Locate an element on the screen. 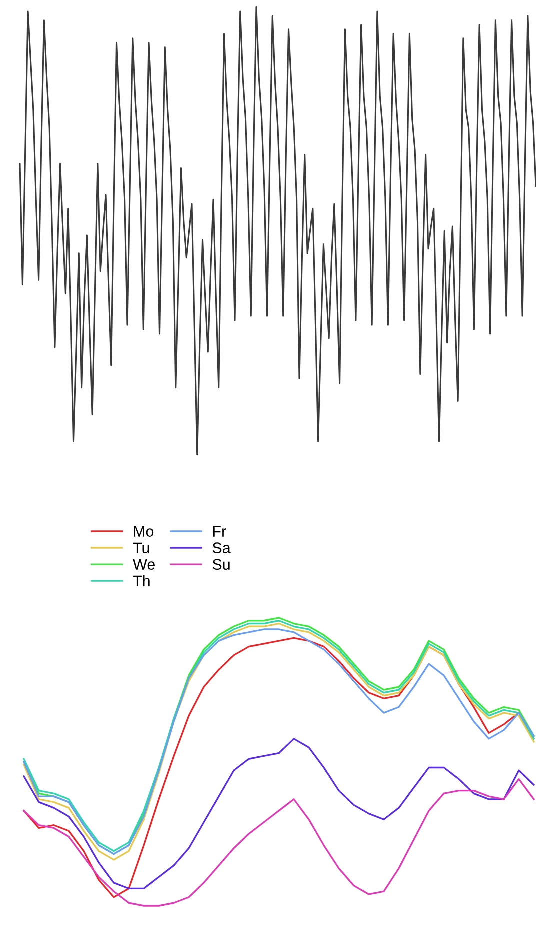  legend-label: We is located at coordinates (144, 564).